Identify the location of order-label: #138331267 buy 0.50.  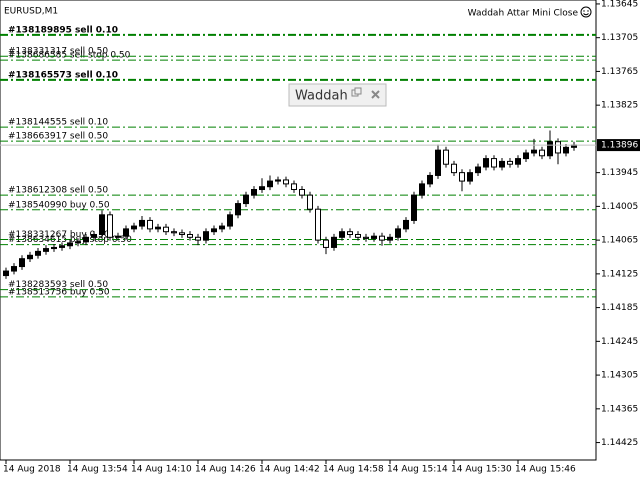
(59, 235).